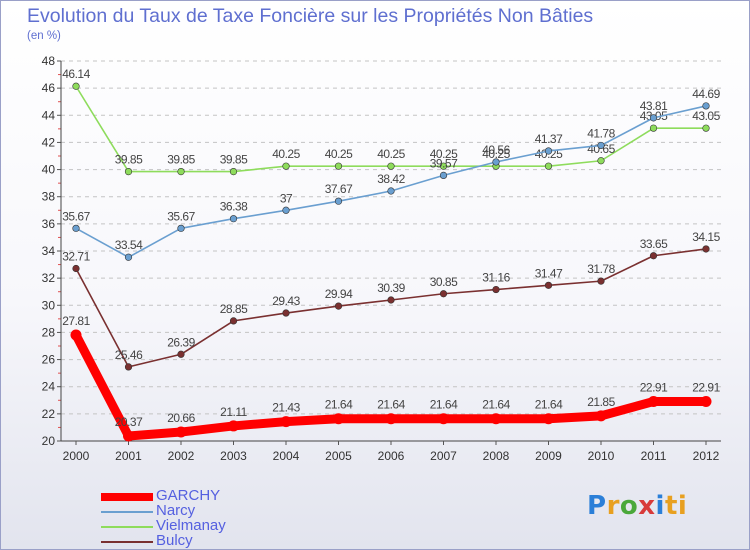 This screenshot has height=550, width=750. I want to click on data-label-vielmanay-2006: 40.25, so click(391, 154).